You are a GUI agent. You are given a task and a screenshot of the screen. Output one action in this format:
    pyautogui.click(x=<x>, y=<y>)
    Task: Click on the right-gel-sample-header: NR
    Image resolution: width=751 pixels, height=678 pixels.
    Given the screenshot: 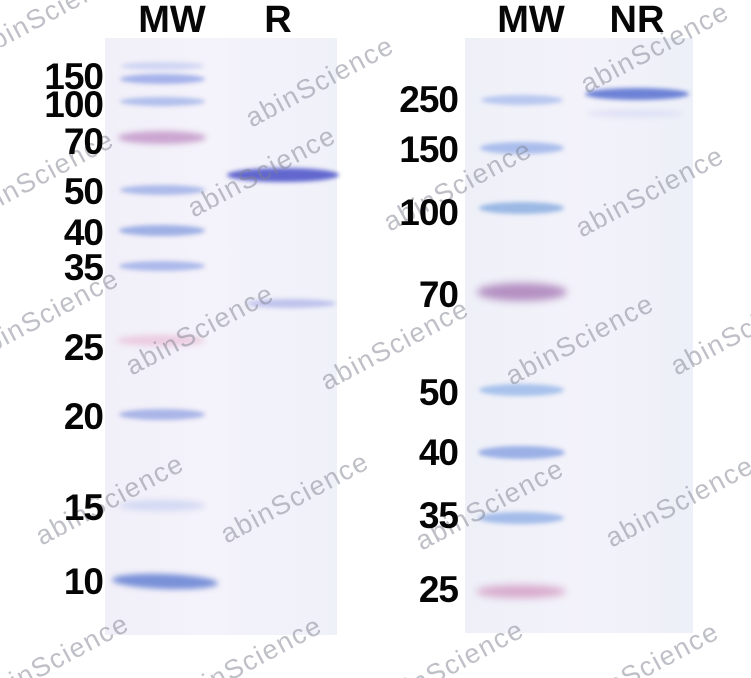 What is the action you would take?
    pyautogui.click(x=637, y=20)
    